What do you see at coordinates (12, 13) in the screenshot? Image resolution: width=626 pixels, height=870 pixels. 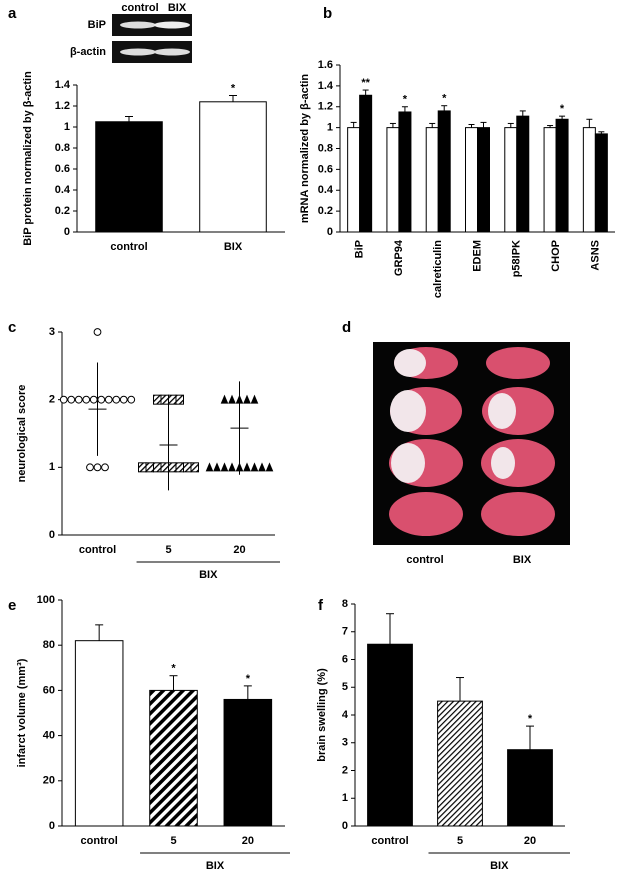 I see `panel-letter: a` at bounding box center [12, 13].